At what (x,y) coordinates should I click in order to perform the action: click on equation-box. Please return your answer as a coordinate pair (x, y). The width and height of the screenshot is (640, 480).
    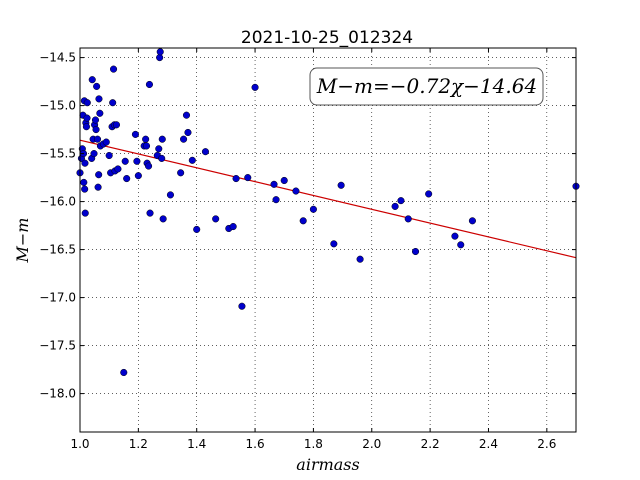
    Looking at the image, I should click on (426, 86).